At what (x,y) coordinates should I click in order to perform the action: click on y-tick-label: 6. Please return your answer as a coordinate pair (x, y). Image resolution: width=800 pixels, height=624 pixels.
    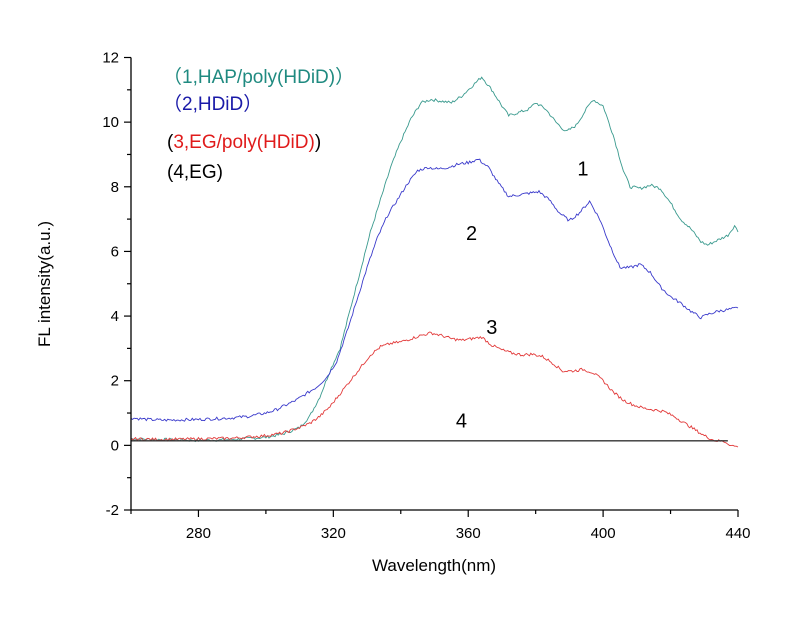
    Looking at the image, I should click on (115, 251).